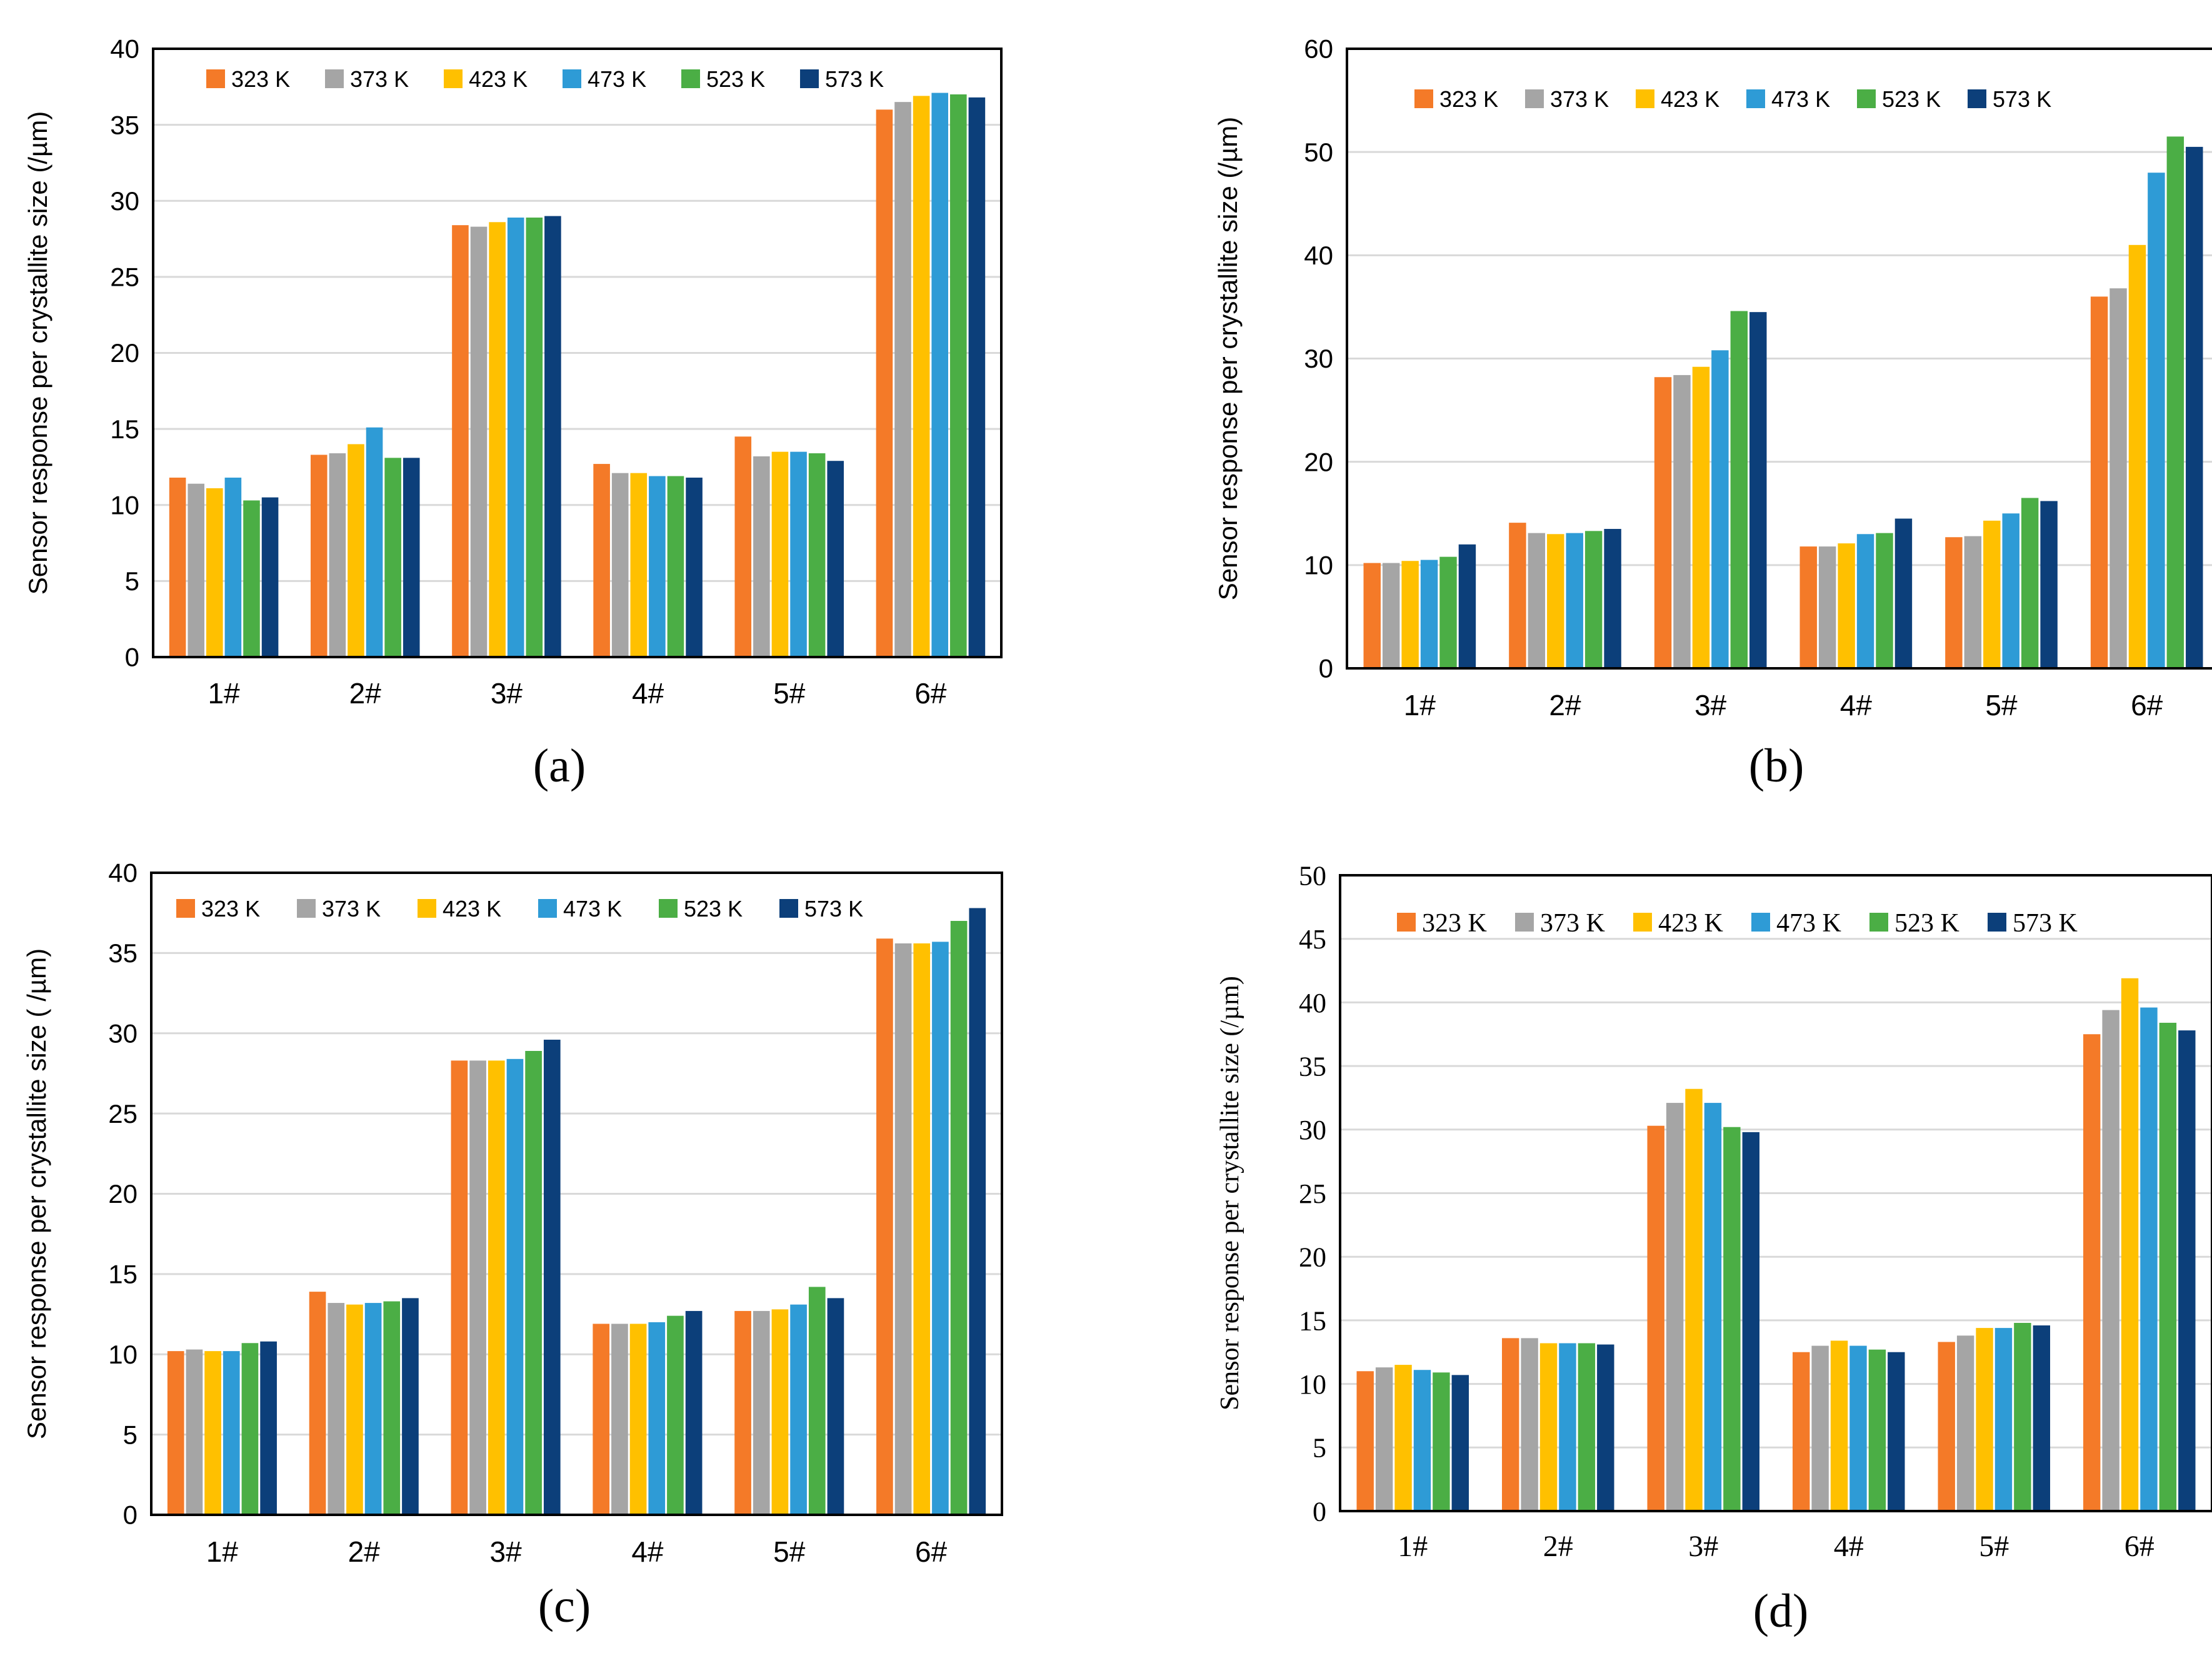 The height and width of the screenshot is (1668, 2212). What do you see at coordinates (1319, 1448) in the screenshot?
I see `y-tick-label: 5` at bounding box center [1319, 1448].